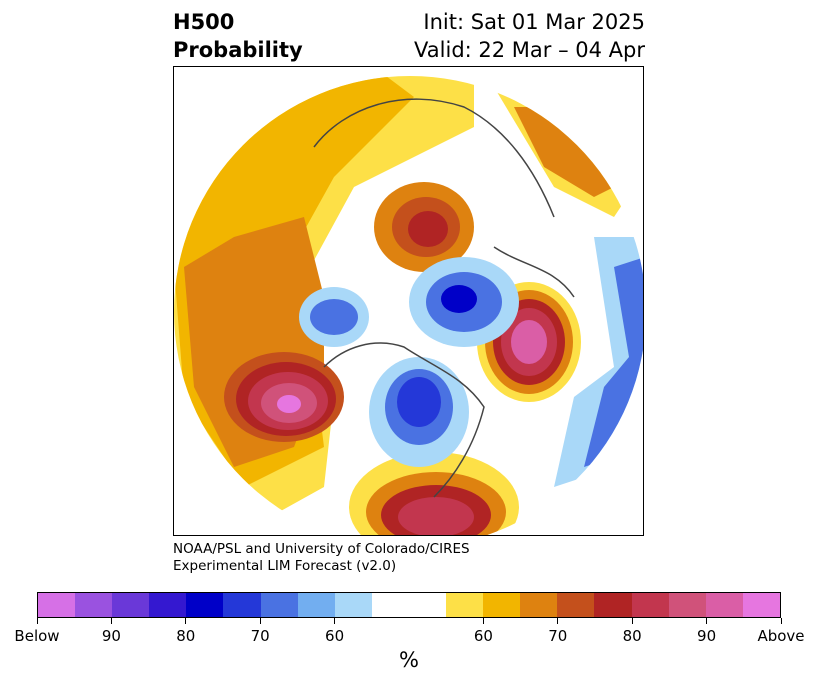 The height and width of the screenshot is (686, 819). What do you see at coordinates (564, 152) in the screenshot?
I see `warm-anomaly-region` at bounding box center [564, 152].